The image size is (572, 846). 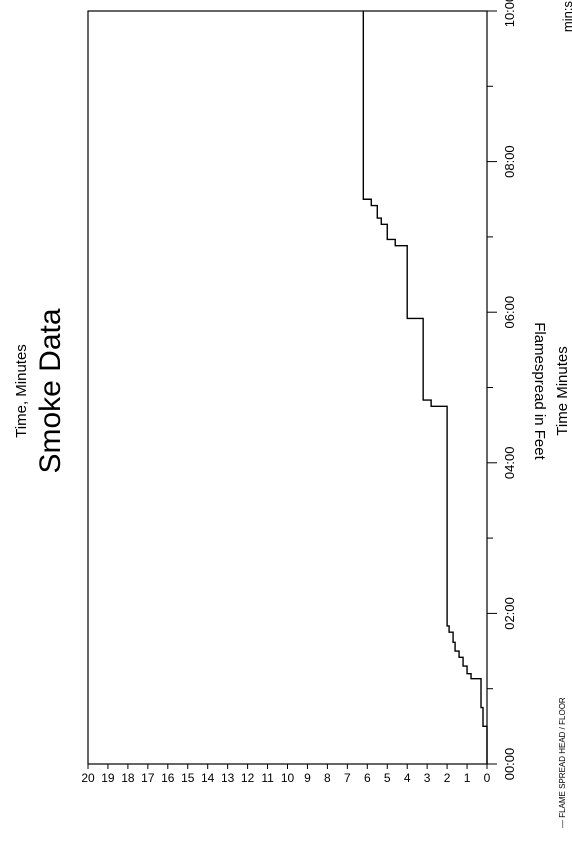 What do you see at coordinates (327, 778) in the screenshot?
I see `y-tick-label: 8` at bounding box center [327, 778].